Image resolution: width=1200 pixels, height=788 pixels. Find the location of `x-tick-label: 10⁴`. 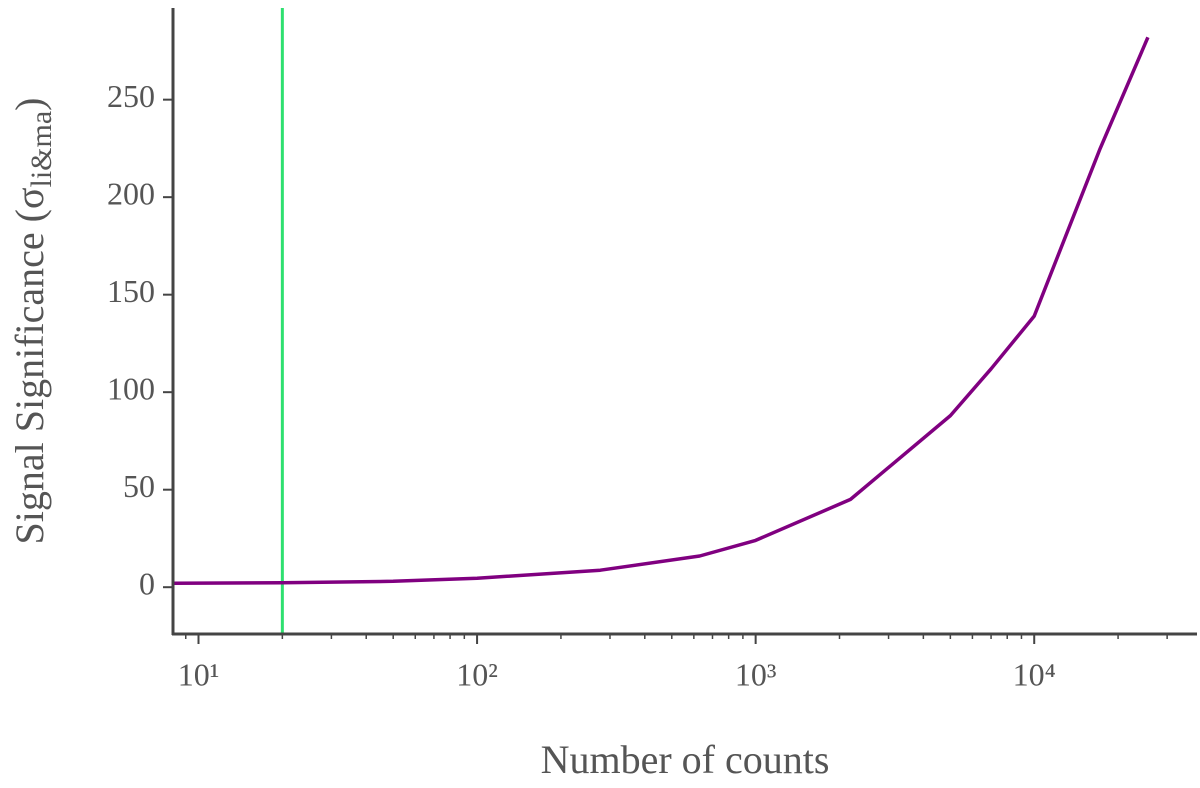

x-tick-label: 10⁴ is located at coordinates (1034, 674).